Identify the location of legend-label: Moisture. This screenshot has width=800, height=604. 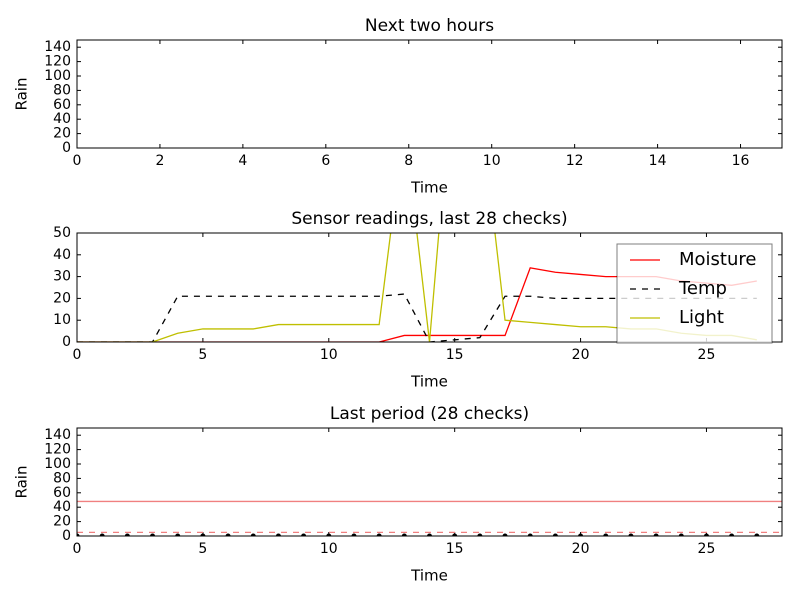
(717, 259).